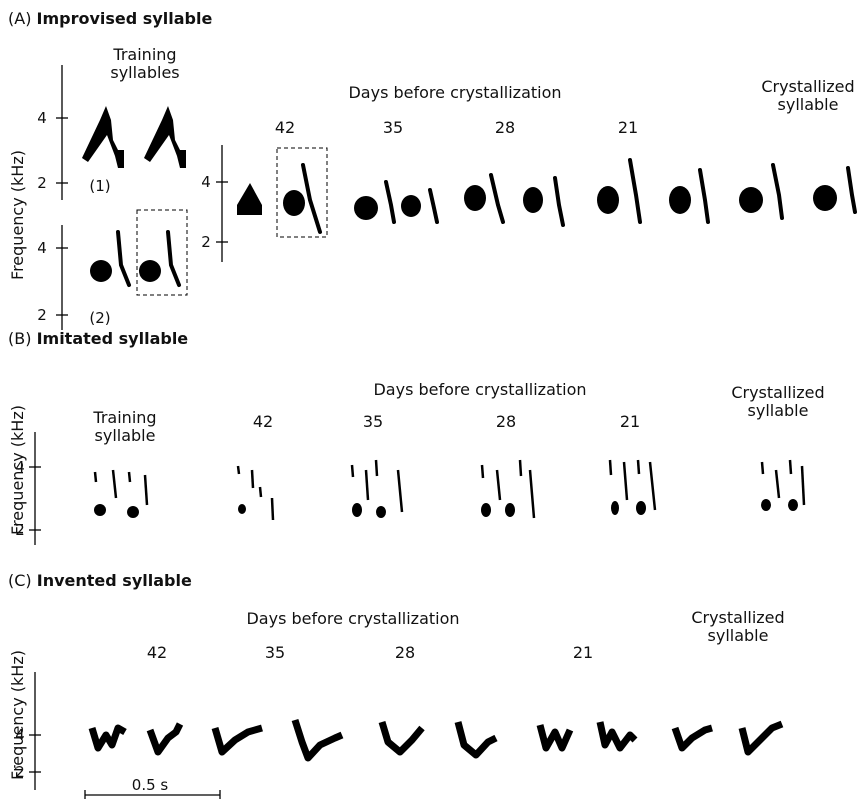 The image size is (860, 799). Describe the element at coordinates (114, 580) in the screenshot. I see `panel-title: Invented syllable` at that location.